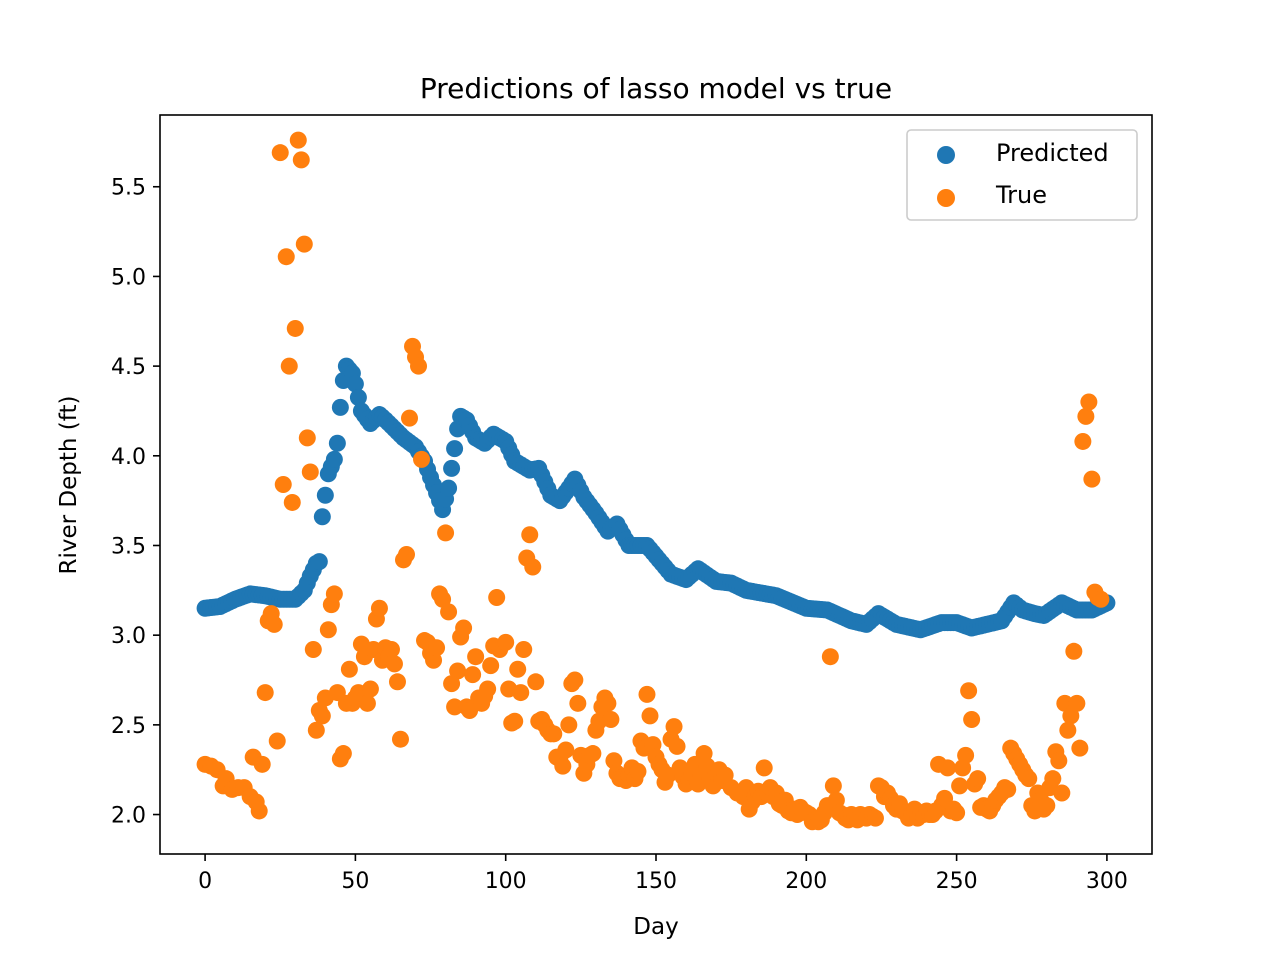 The width and height of the screenshot is (1280, 960). Describe the element at coordinates (355, 881) in the screenshot. I see `x-tick-label: 50` at that location.